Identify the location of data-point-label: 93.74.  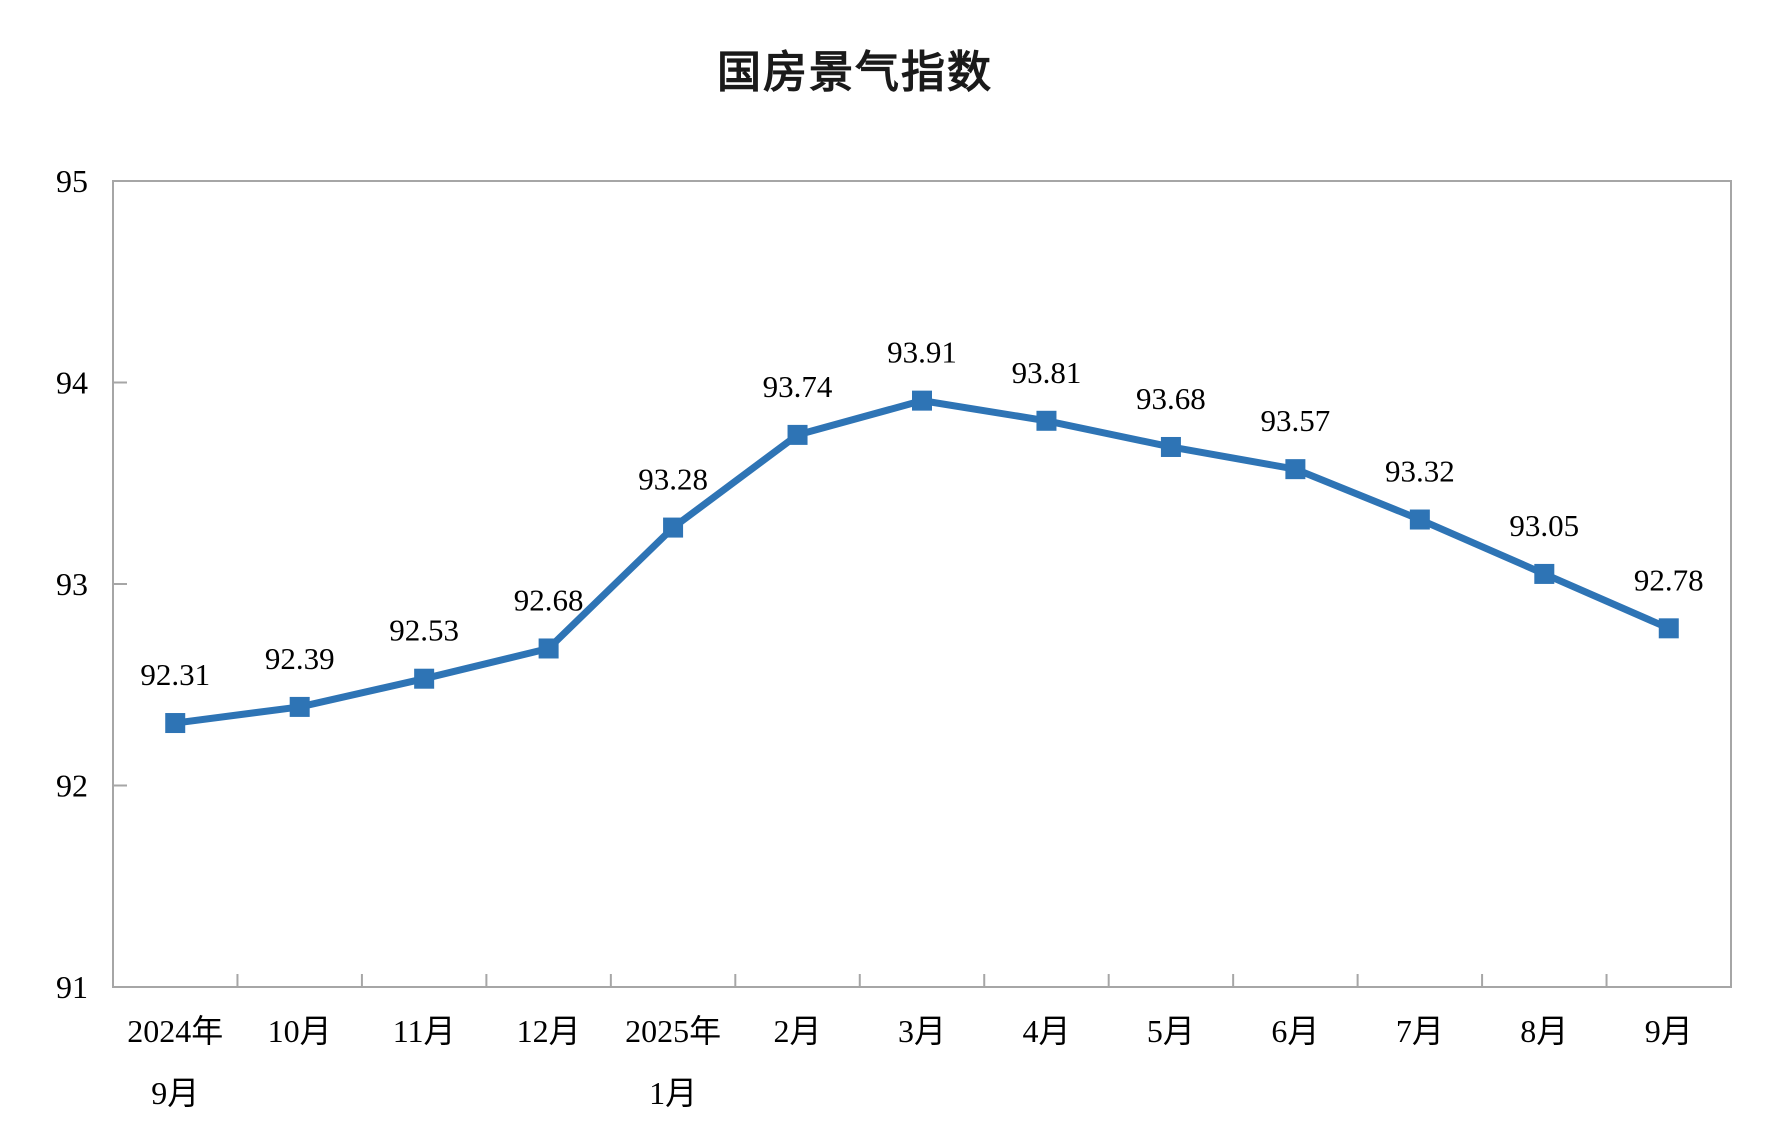
(798, 386).